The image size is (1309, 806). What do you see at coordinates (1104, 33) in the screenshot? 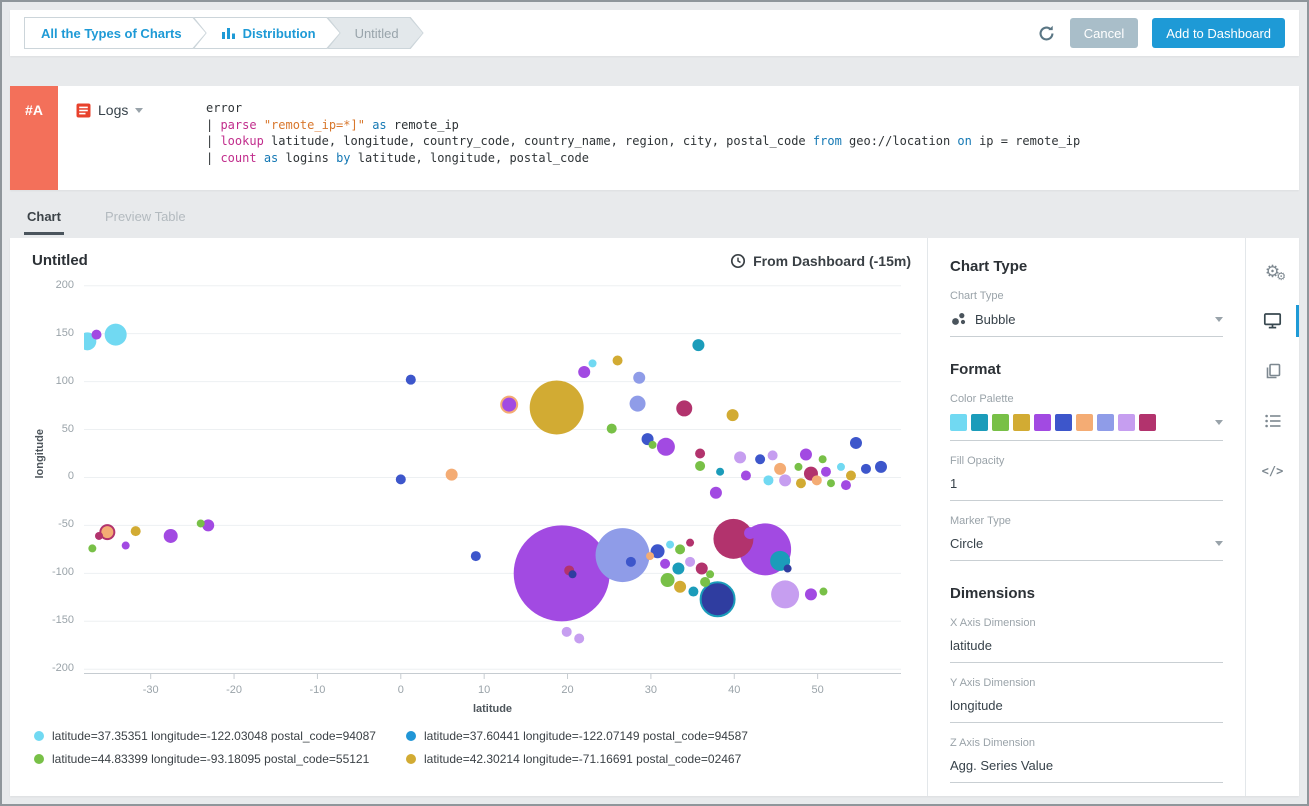
I see `cancel-button: Cancel` at bounding box center [1104, 33].